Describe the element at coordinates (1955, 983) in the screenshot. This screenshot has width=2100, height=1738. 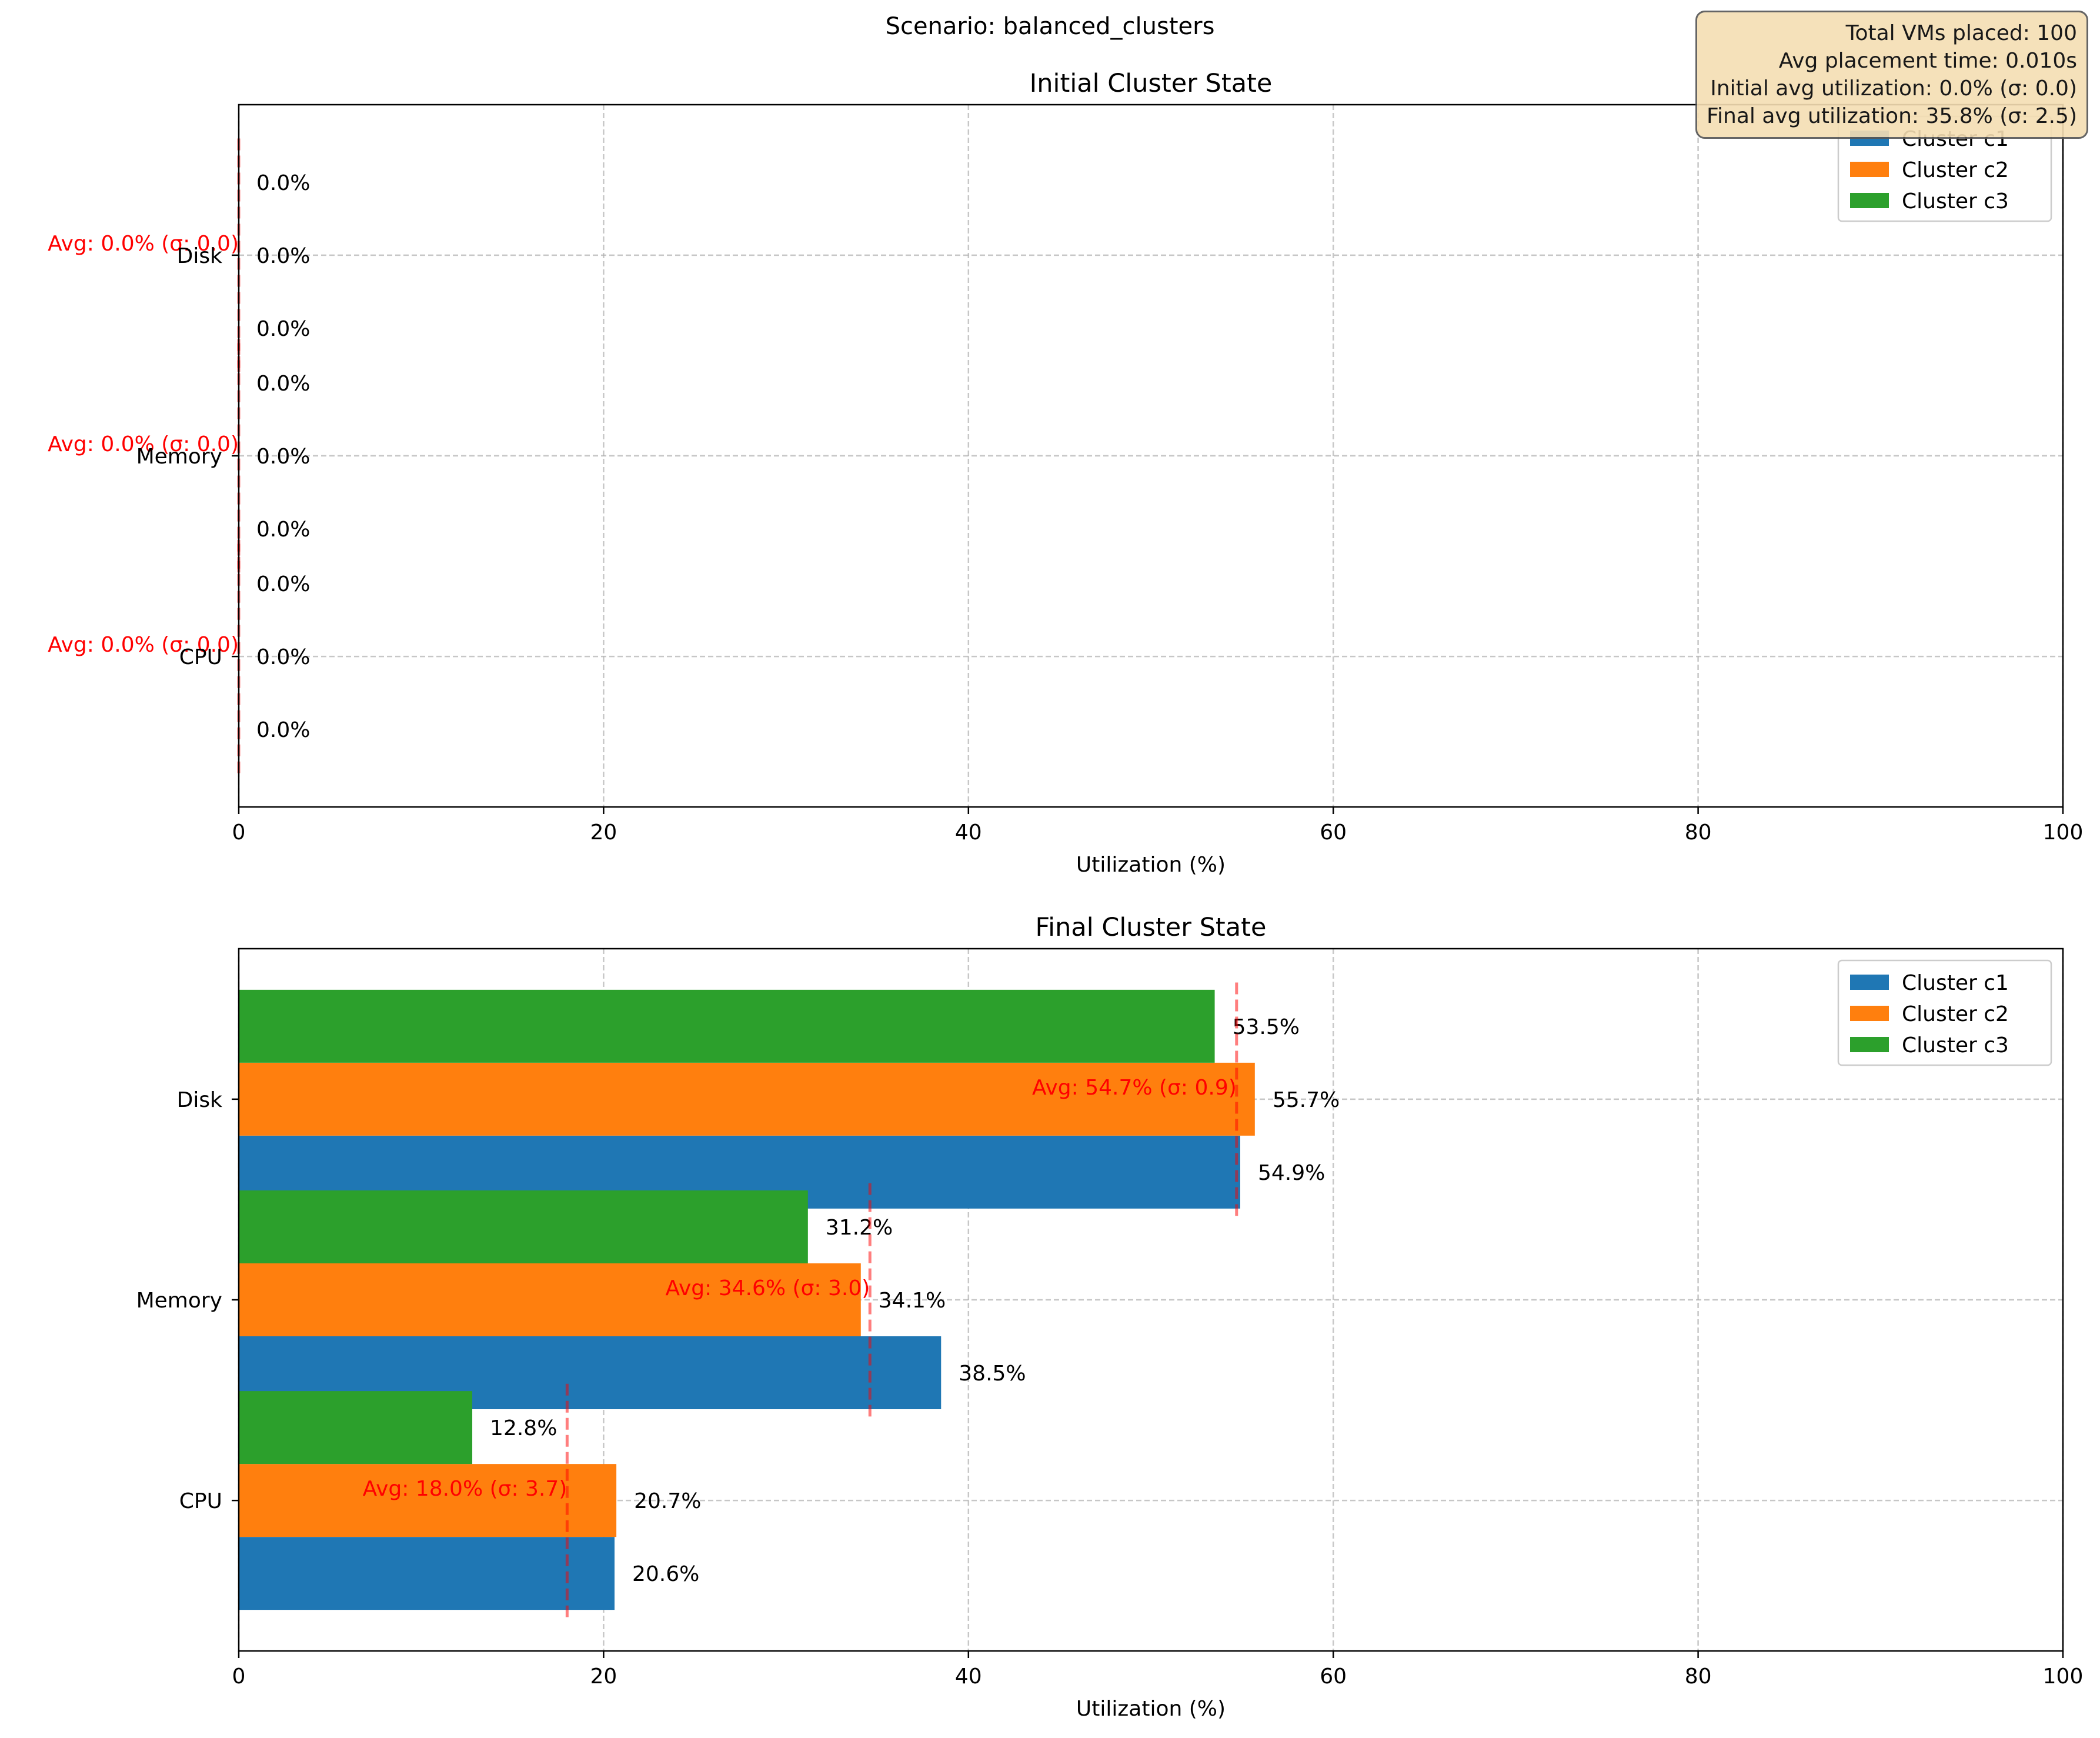
I see `legend-label: Cluster c1` at that location.